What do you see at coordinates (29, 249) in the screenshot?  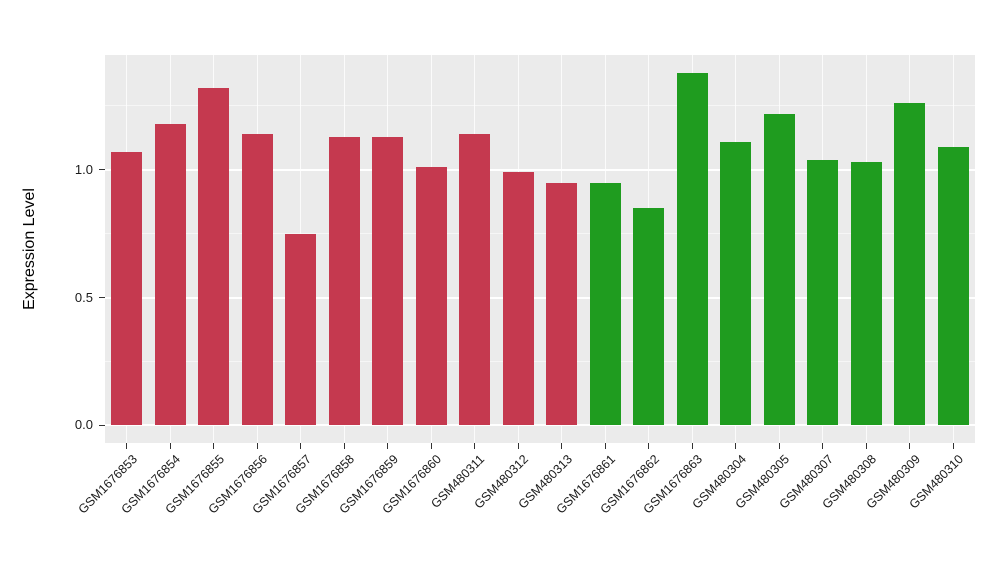 I see `y-axis-title: Expression Level` at bounding box center [29, 249].